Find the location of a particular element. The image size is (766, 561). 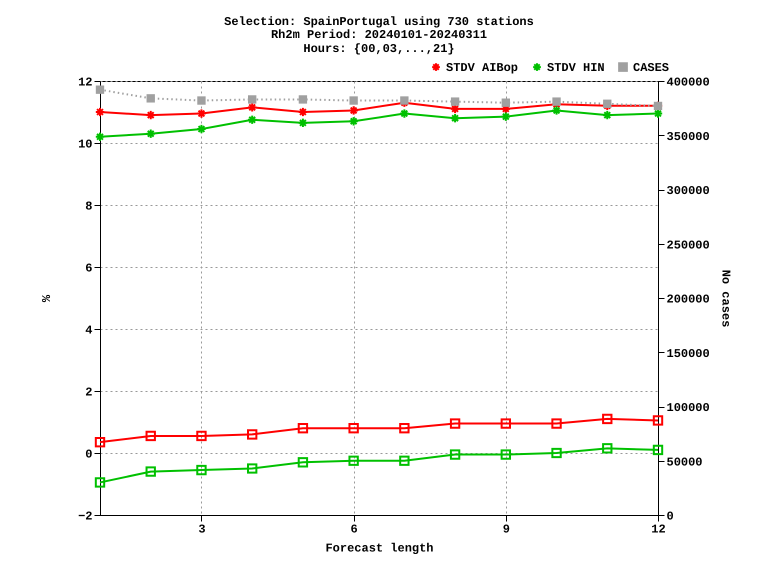

x-tick-label: 12 is located at coordinates (658, 529).